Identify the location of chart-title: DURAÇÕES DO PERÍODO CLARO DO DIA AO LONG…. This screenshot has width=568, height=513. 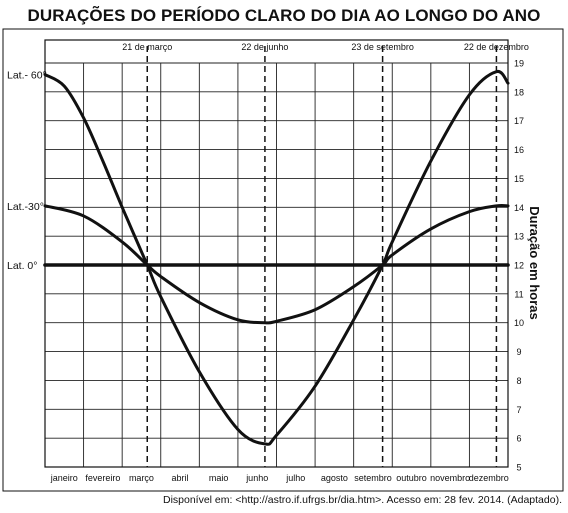
(284, 15).